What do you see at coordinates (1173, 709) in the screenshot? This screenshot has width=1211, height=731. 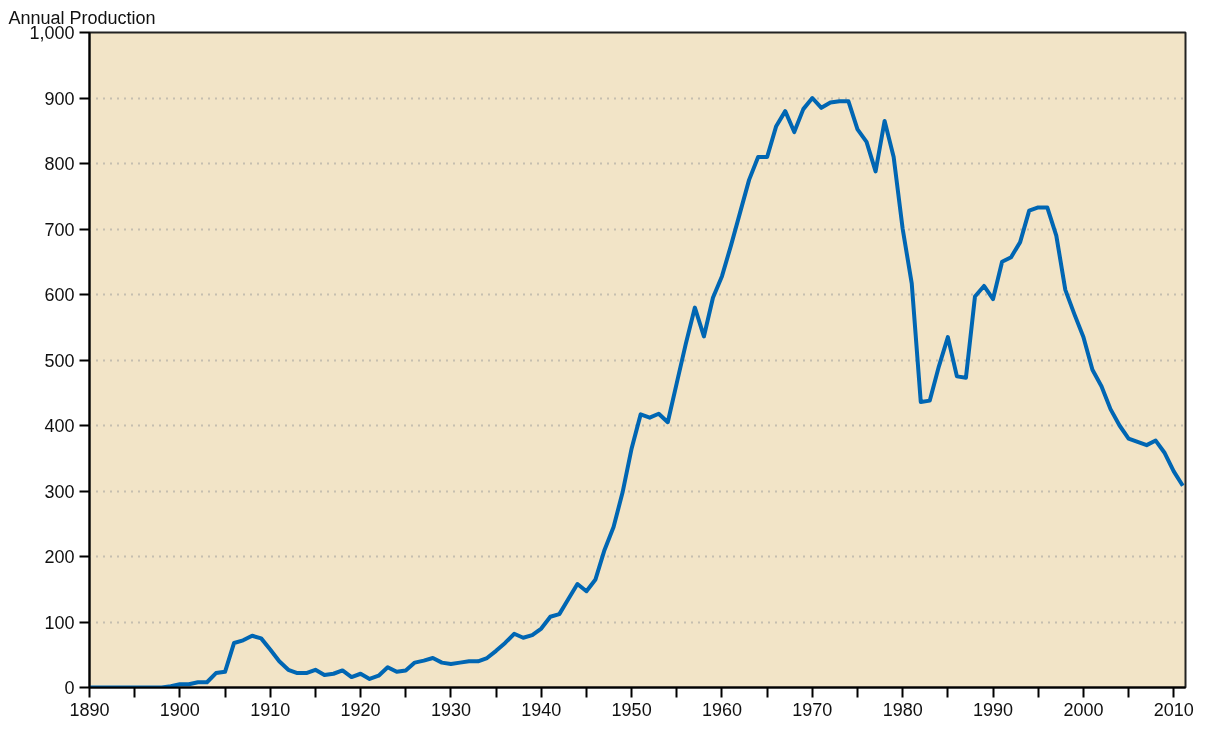 I see `x-tick-label: 2010` at bounding box center [1173, 709].